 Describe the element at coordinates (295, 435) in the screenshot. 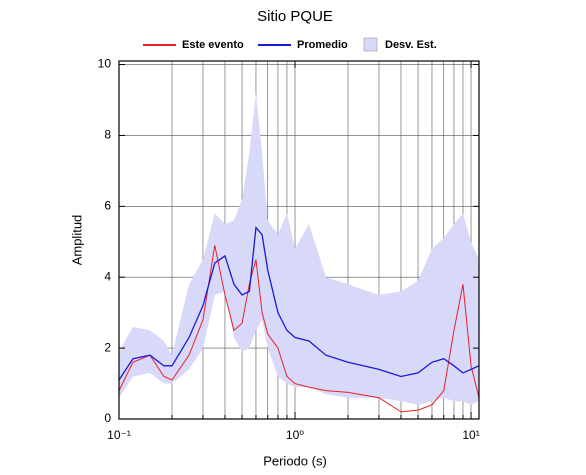

I see `x-tick-label: 10⁰` at that location.